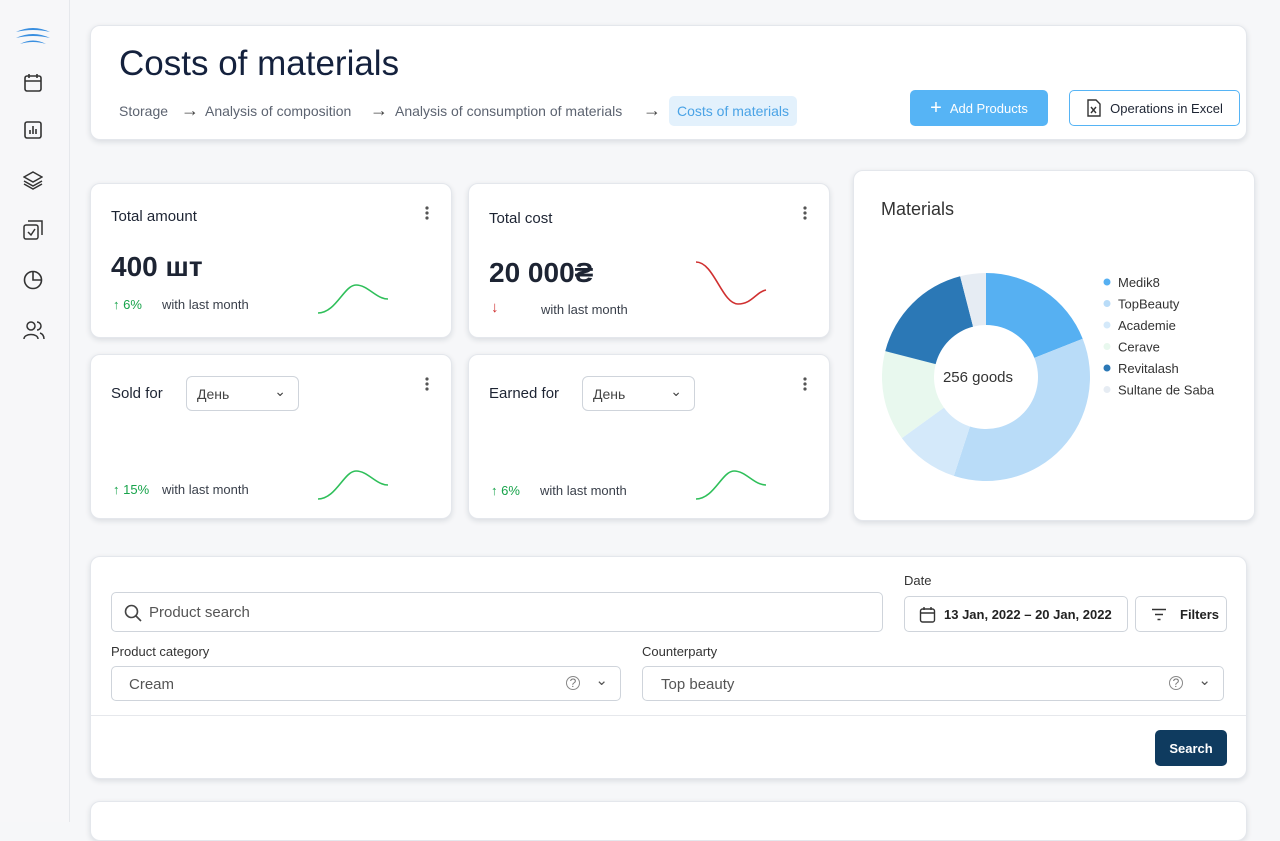 The width and height of the screenshot is (1280, 841). Describe the element at coordinates (160, 651) in the screenshot. I see `category-label: Product category` at that location.